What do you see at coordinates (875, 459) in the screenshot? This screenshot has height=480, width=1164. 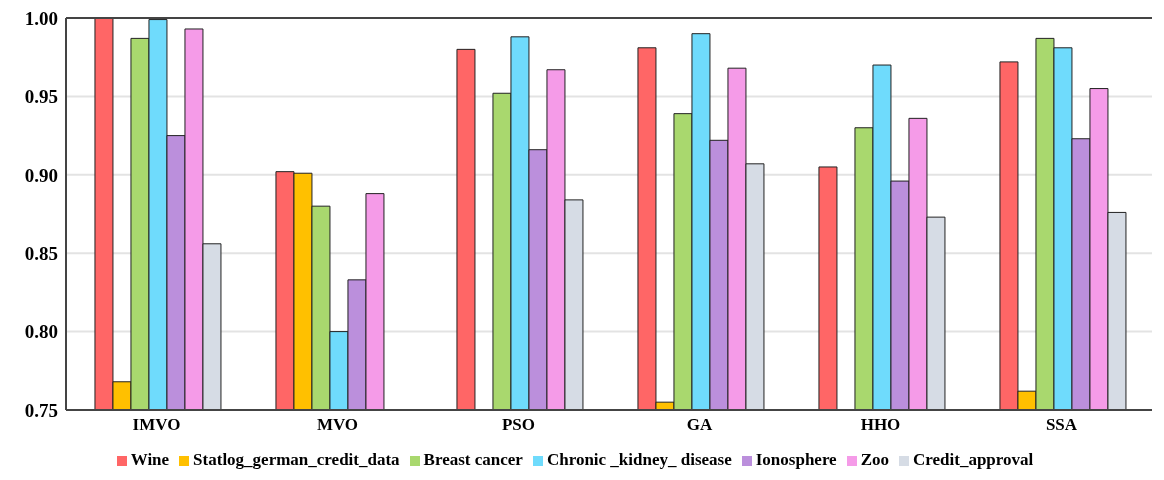 I see `legend-label: Zoo` at bounding box center [875, 459].